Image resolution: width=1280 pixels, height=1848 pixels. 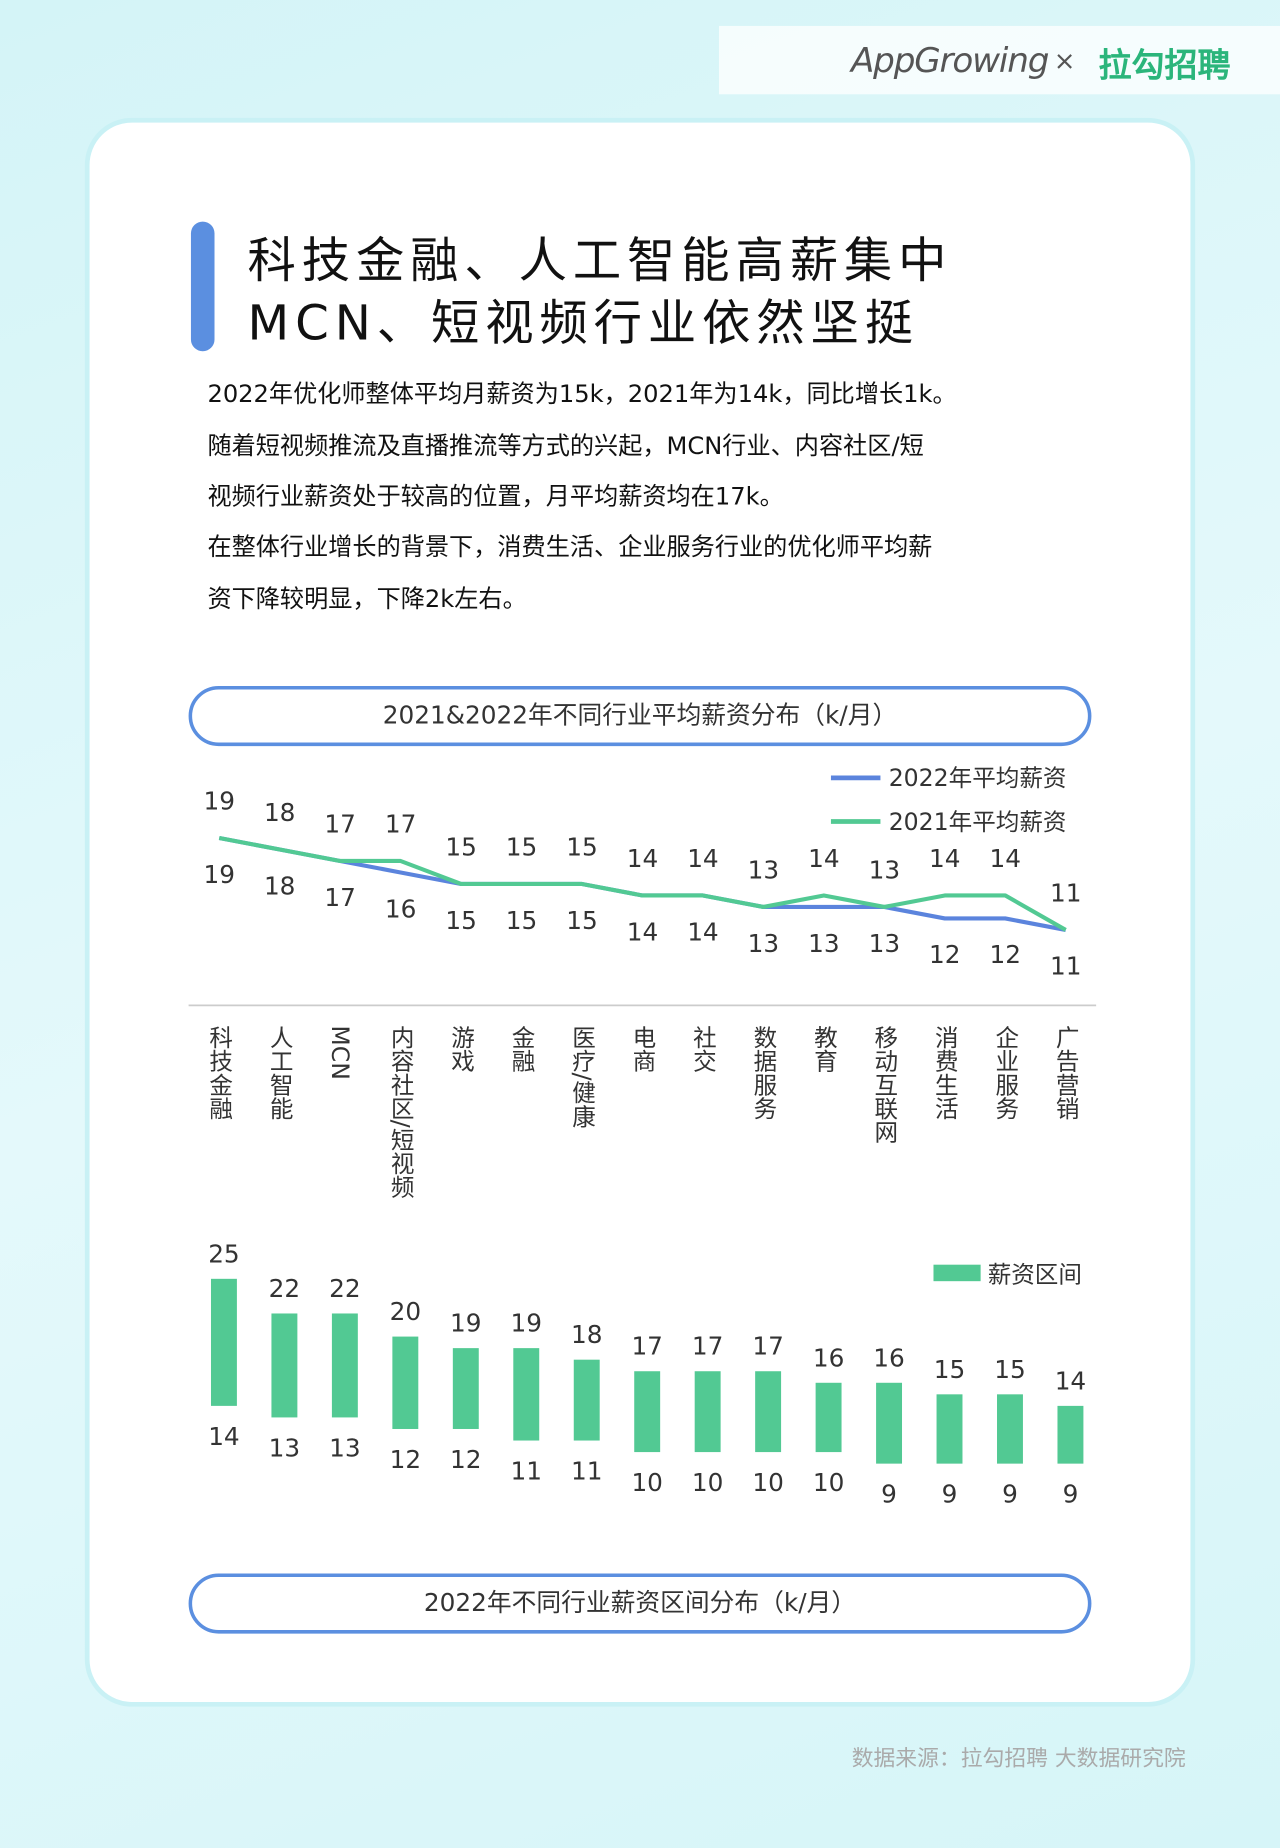 What do you see at coordinates (1005, 1072) in the screenshot?
I see `x-tick-label: 企业服务` at bounding box center [1005, 1072].